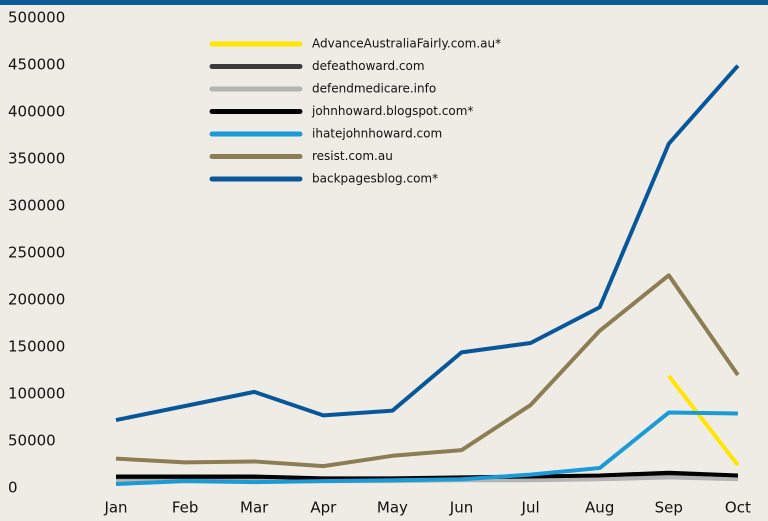 This screenshot has height=521, width=768. Describe the element at coordinates (738, 508) in the screenshot. I see `x-tick-label: Oct` at that location.